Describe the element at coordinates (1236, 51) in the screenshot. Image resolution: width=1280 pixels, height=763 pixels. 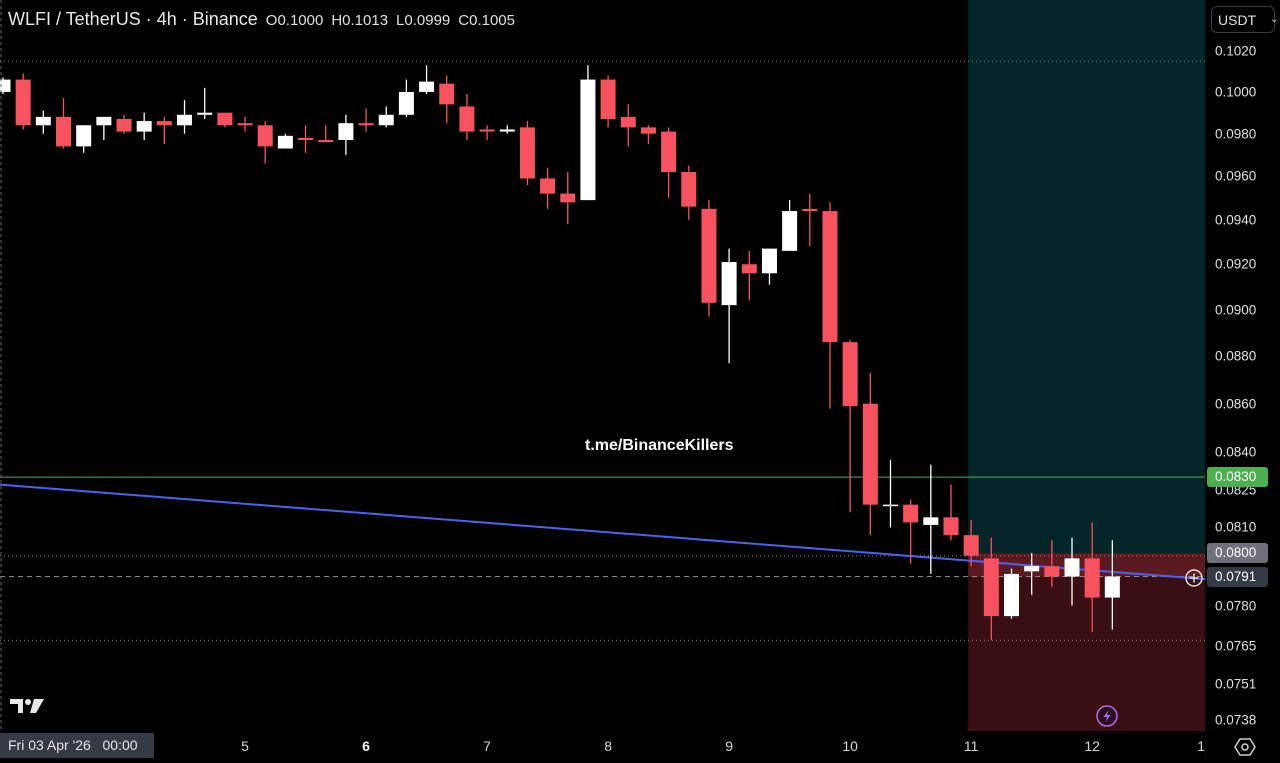
I see `price-tick-label: 0.1020` at that location.